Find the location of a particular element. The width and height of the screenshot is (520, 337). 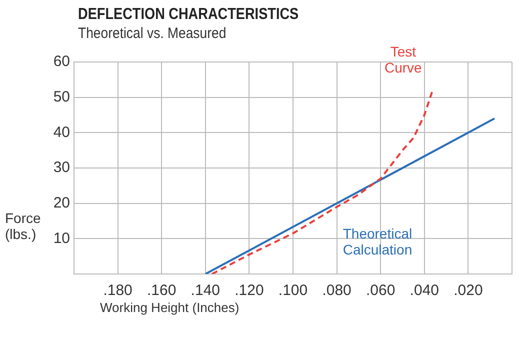

y-tick-label: 10 is located at coordinates (61, 238).